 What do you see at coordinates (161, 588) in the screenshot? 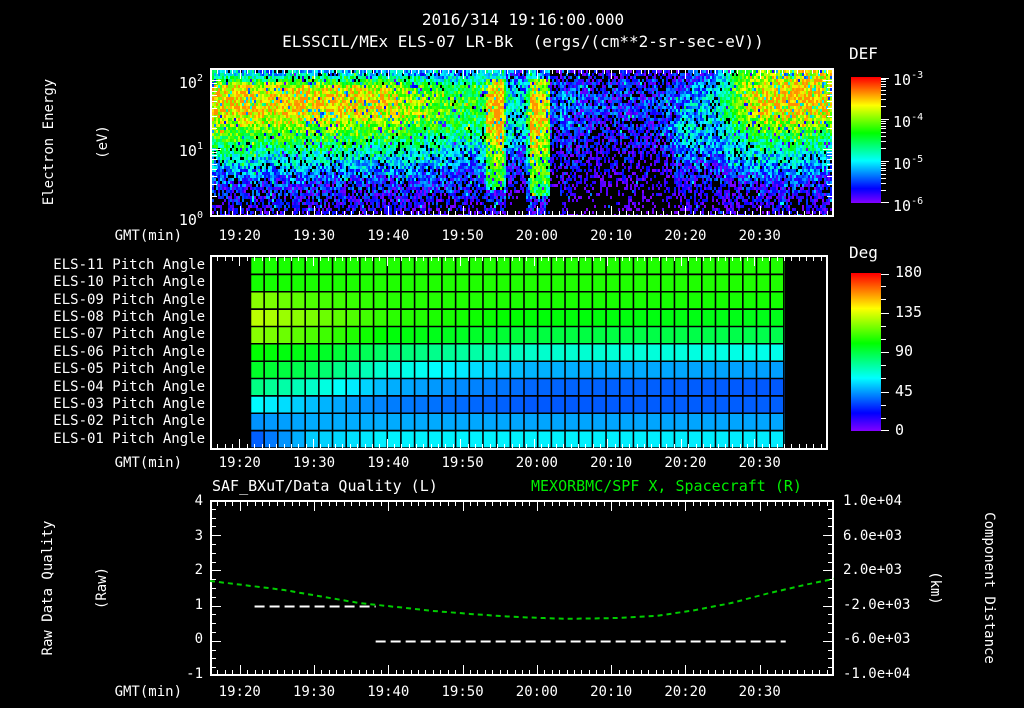
I see `quality-tick-labels: 4 3 2 1 0 -1` at bounding box center [161, 588].